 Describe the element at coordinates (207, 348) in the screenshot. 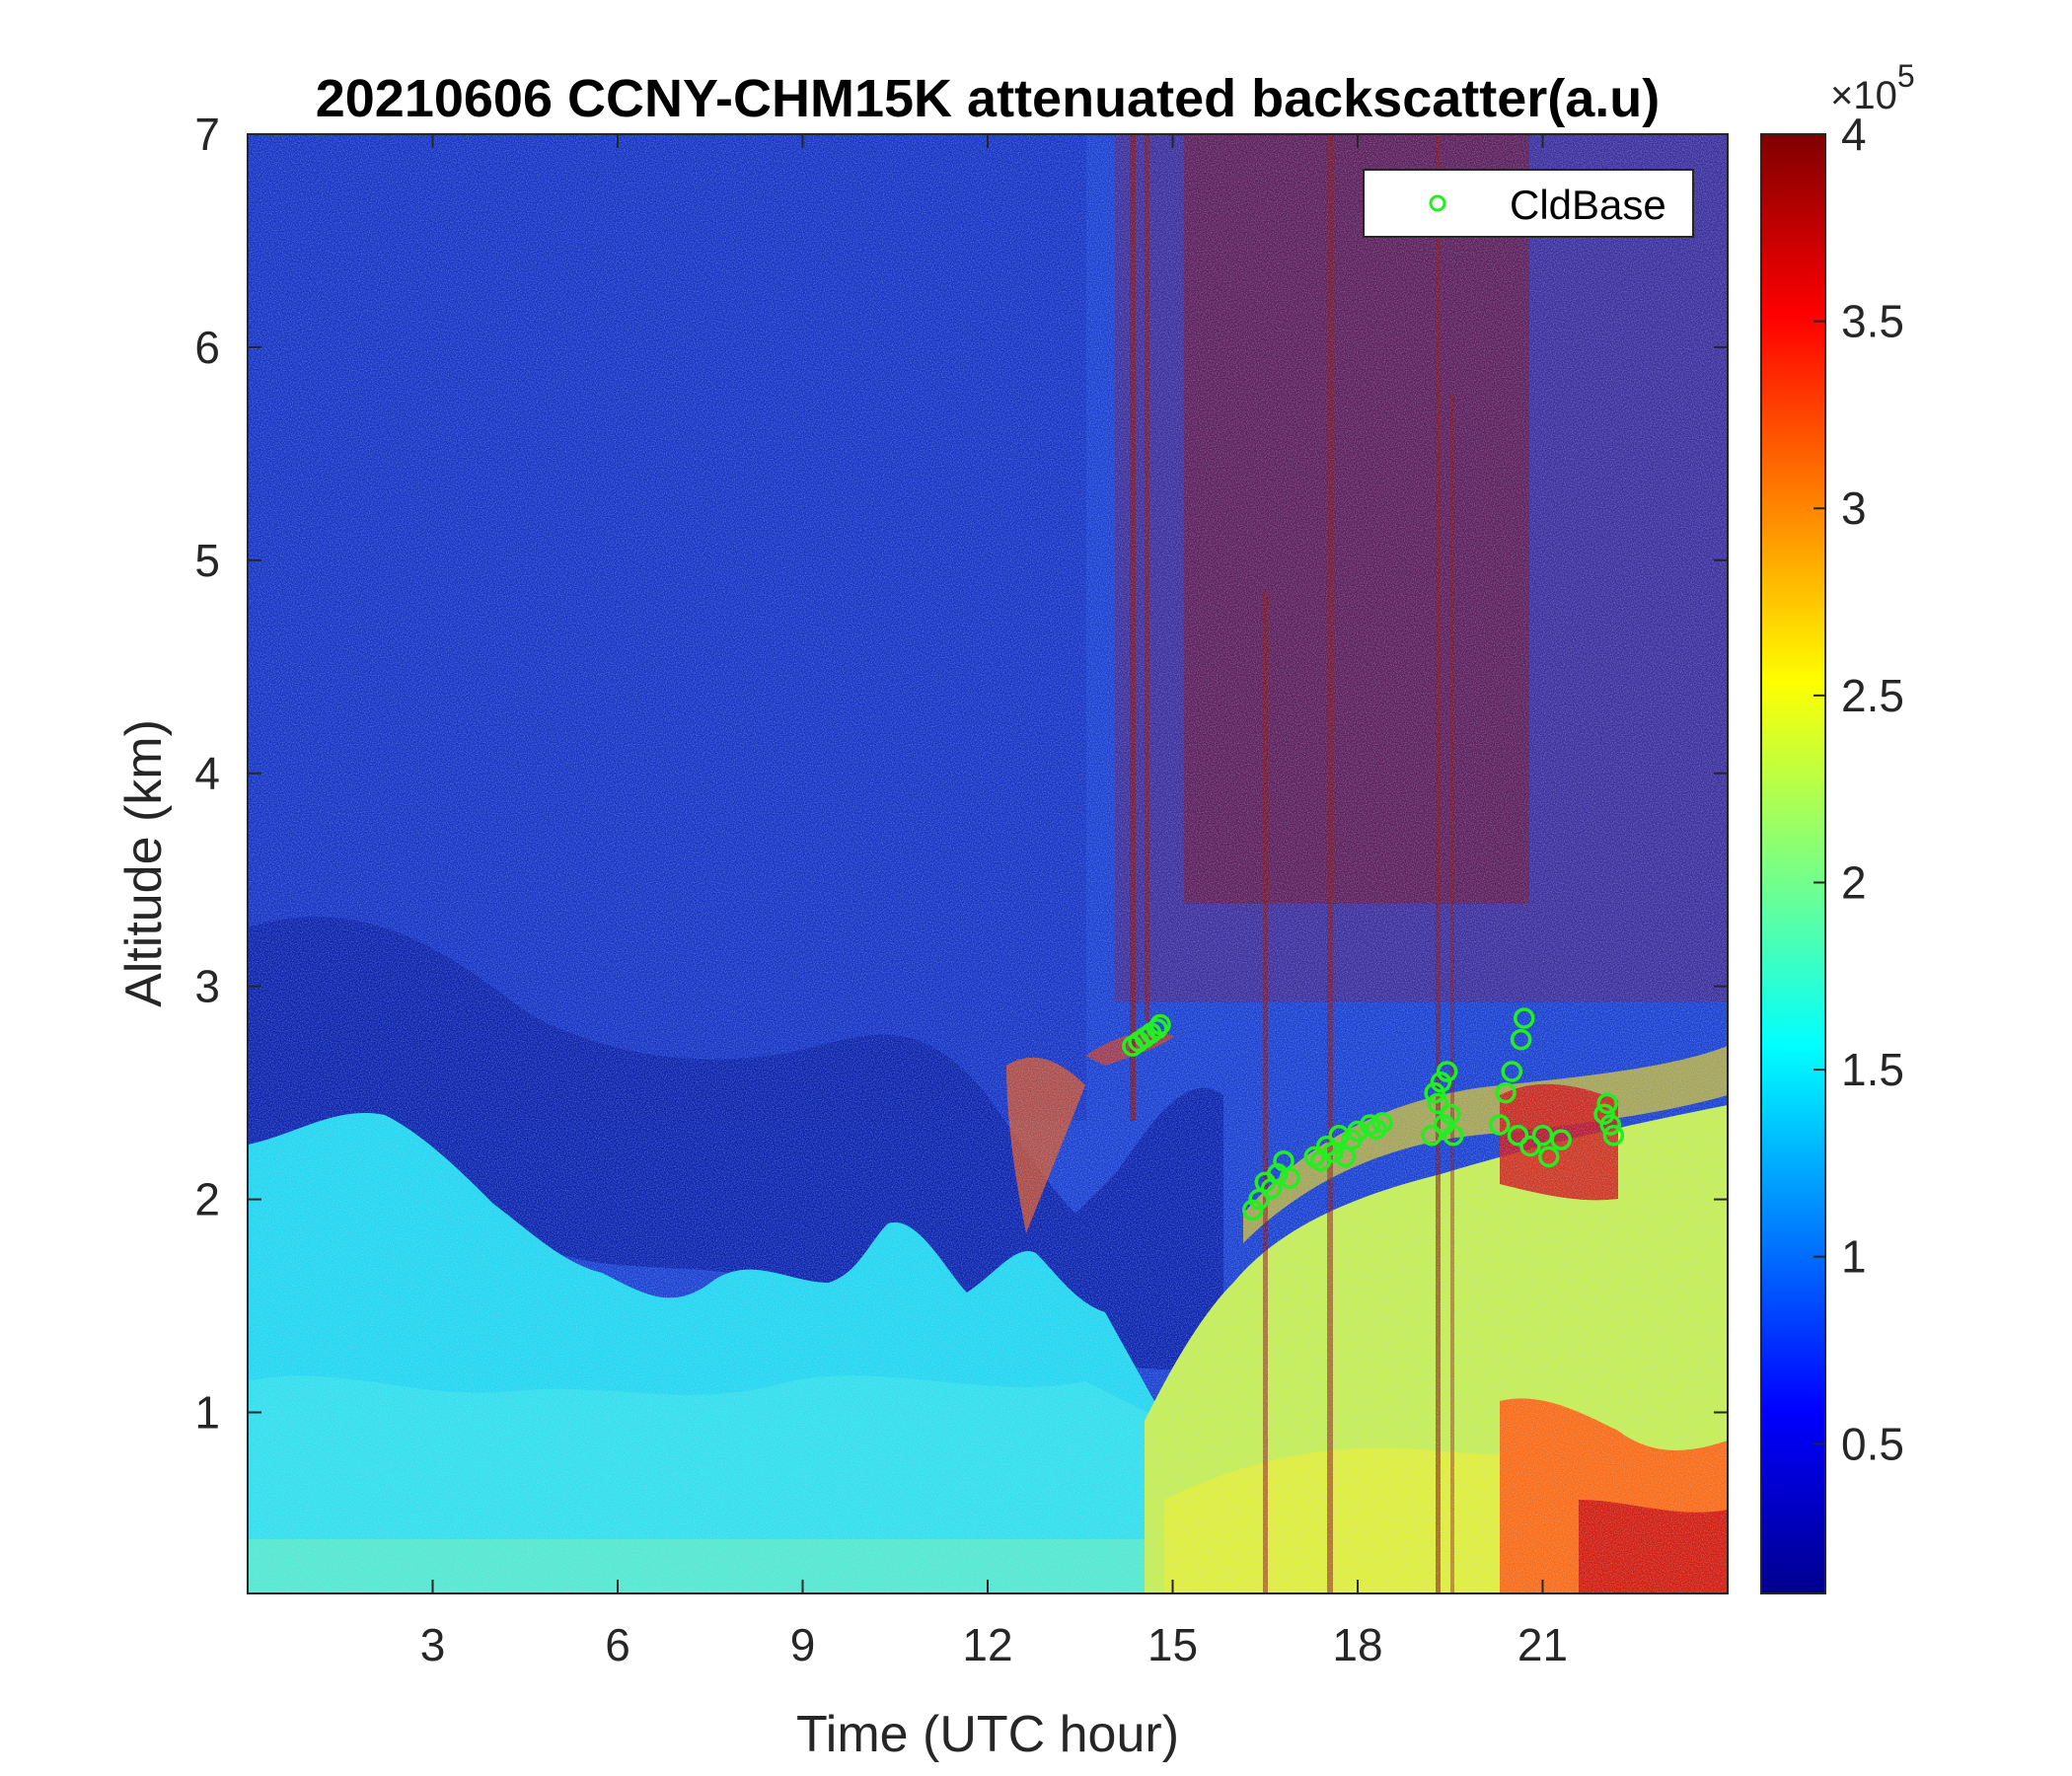

I see `y-tick-label: 6` at that location.